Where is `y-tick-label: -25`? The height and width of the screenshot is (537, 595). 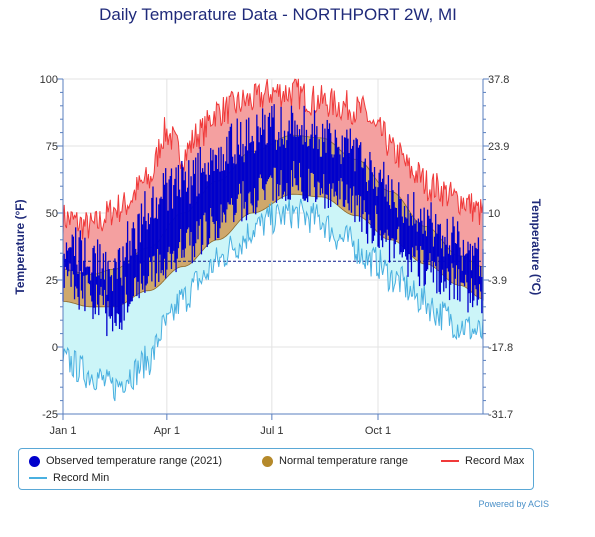
y-tick-label: -25 is located at coordinates (50, 415).